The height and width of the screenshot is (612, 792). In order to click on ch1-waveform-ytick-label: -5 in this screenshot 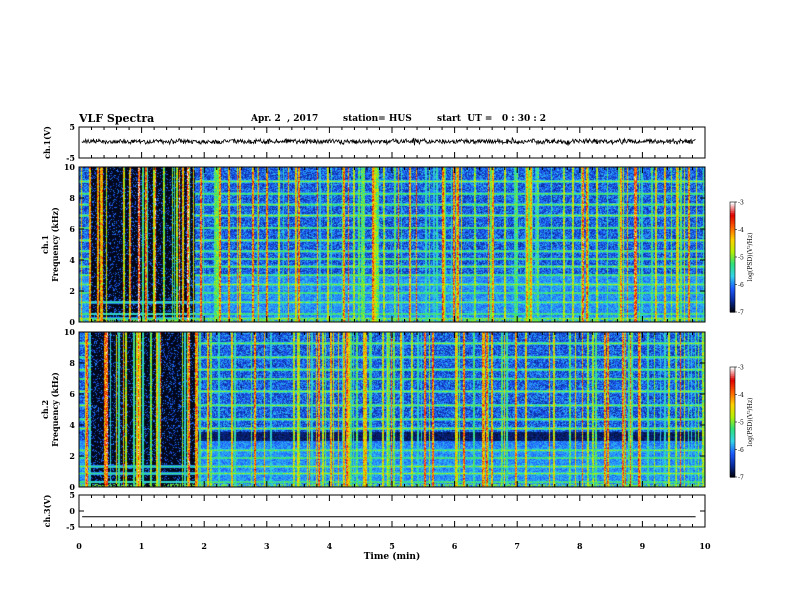, I will do `click(70, 158)`.